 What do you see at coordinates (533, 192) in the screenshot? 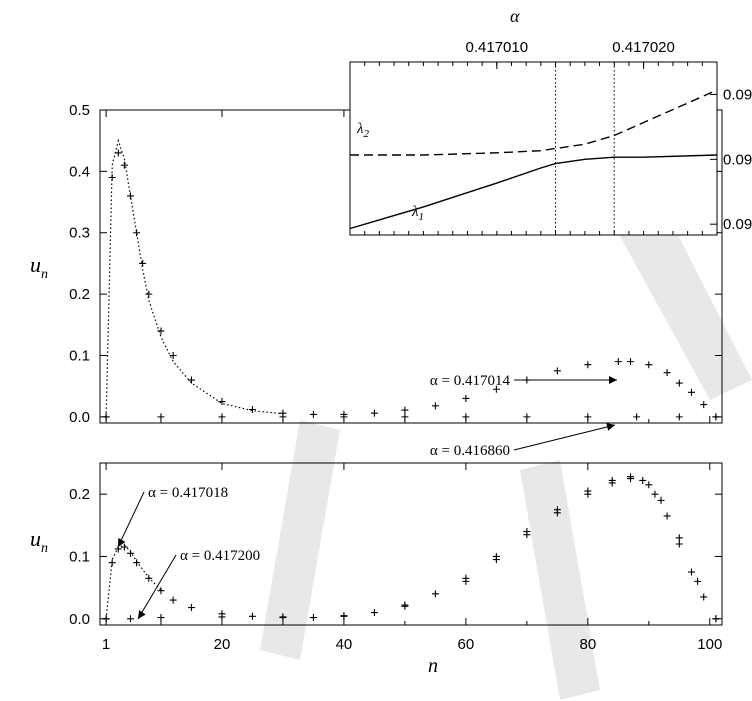
I see `inset-series-λ1` at bounding box center [533, 192].